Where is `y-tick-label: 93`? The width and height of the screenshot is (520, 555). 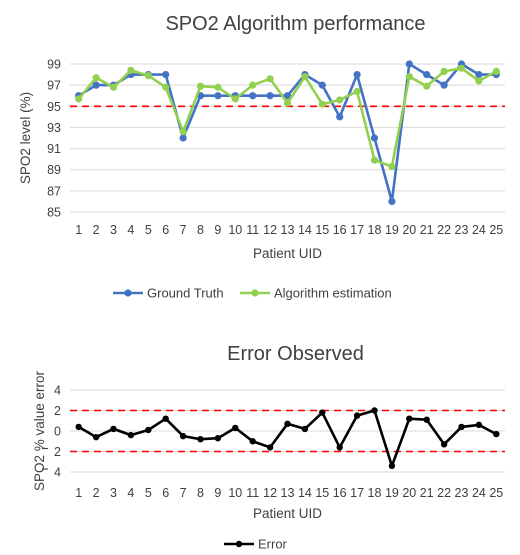
y-tick-label: 93 is located at coordinates (54, 128).